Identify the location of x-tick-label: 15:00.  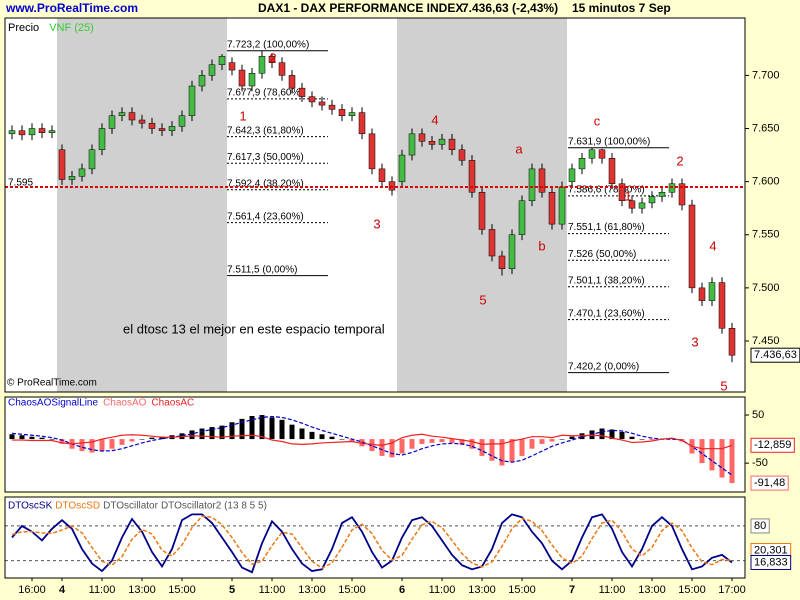
(182, 590).